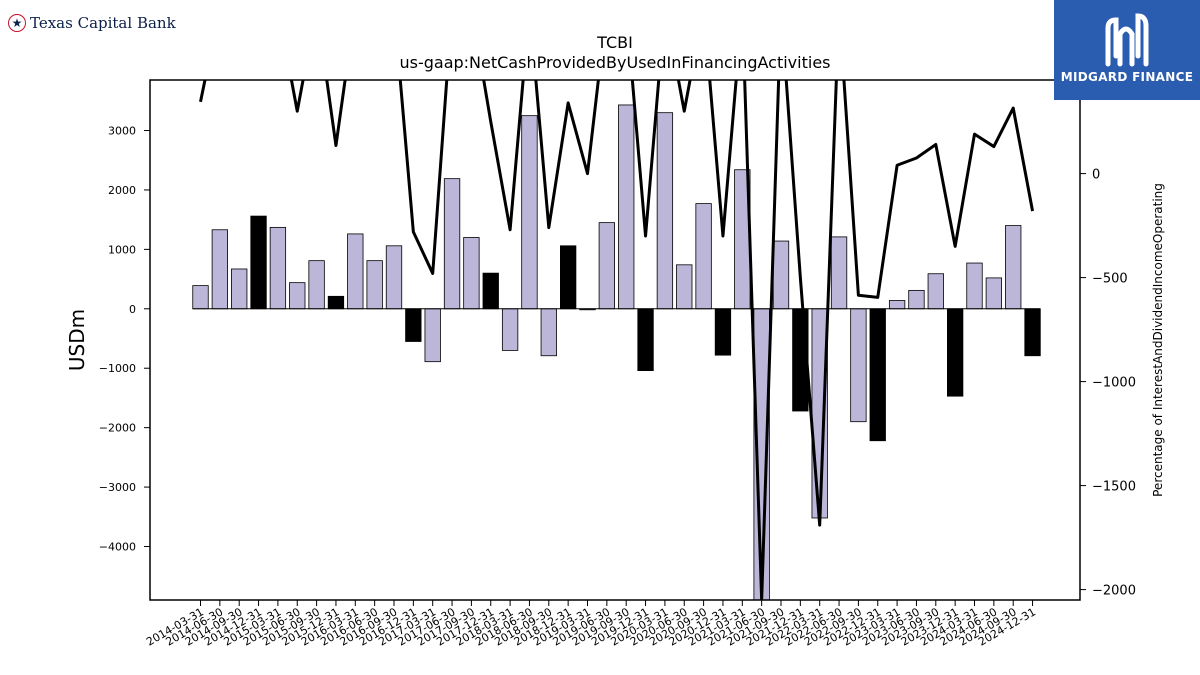  Describe the element at coordinates (1114, 383) in the screenshot. I see `y2-tick-label: −1000` at that location.